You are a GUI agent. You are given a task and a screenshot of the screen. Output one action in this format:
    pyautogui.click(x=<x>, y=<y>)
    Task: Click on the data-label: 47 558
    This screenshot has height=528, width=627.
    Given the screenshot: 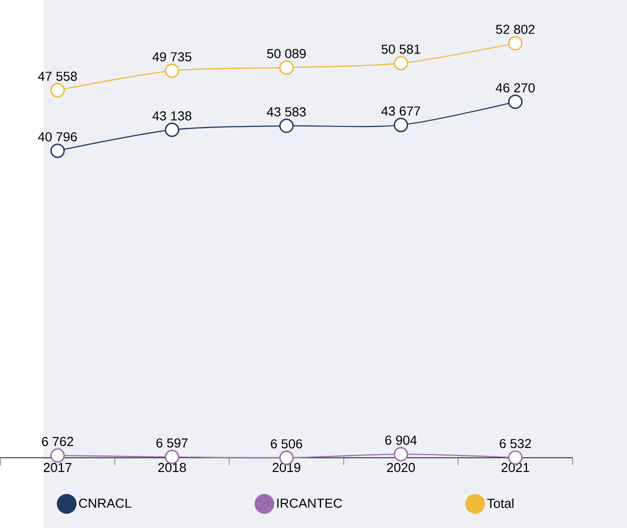 What is the action you would take?
    pyautogui.click(x=57, y=76)
    